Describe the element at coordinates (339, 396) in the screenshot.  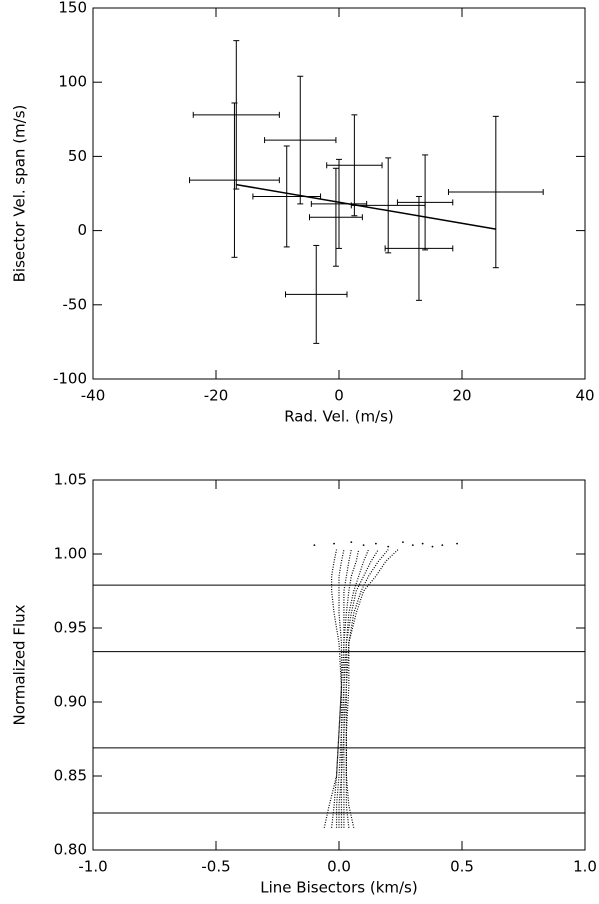
I see `x-tick-label: 0` at that location.